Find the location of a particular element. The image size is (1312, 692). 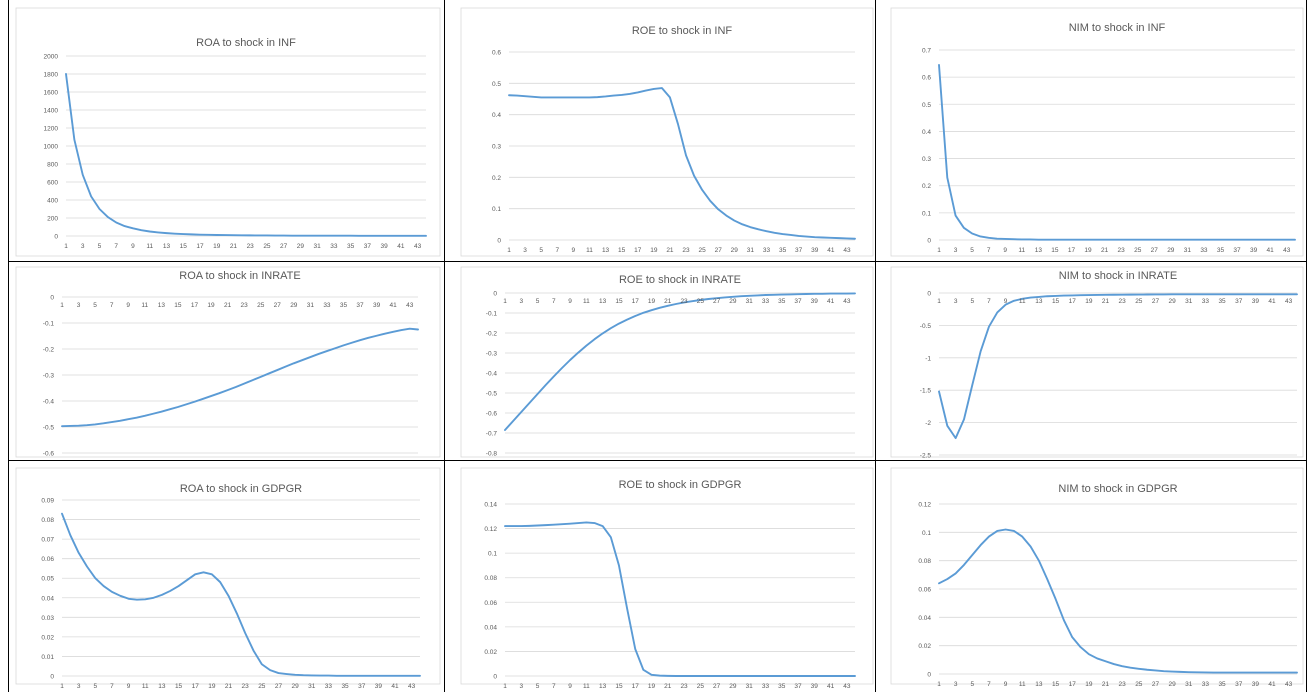

cell-border is located at coordinates (1307, 346).